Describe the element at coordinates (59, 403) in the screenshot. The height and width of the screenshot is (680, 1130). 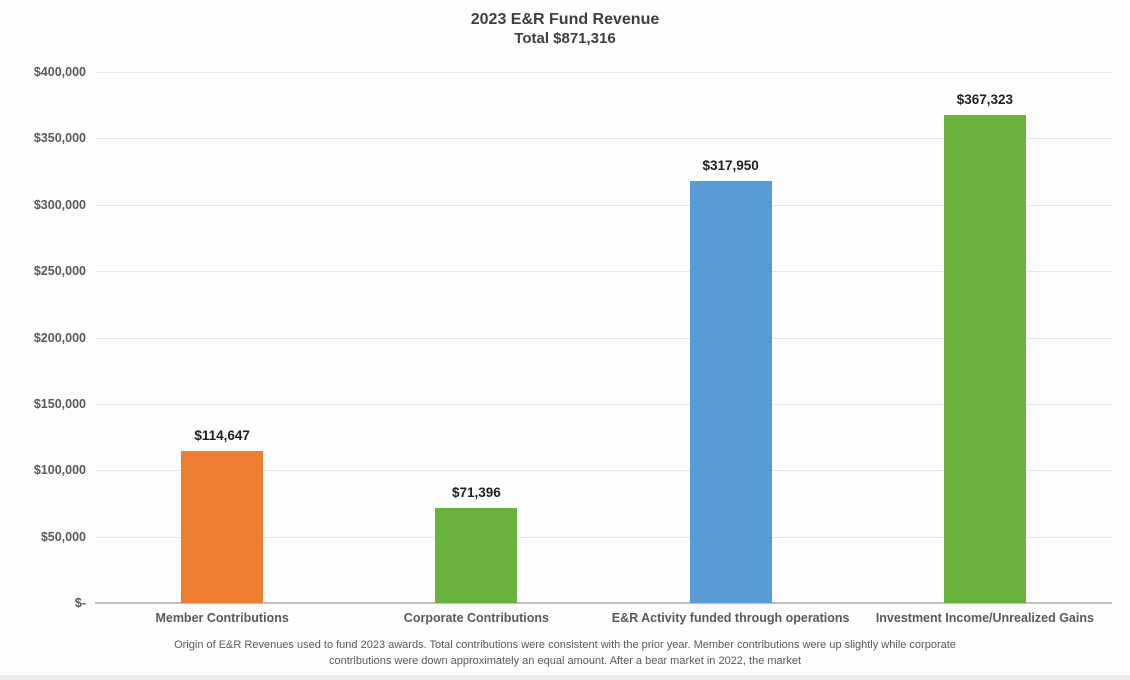
I see `y-tick-label: $150,000` at that location.